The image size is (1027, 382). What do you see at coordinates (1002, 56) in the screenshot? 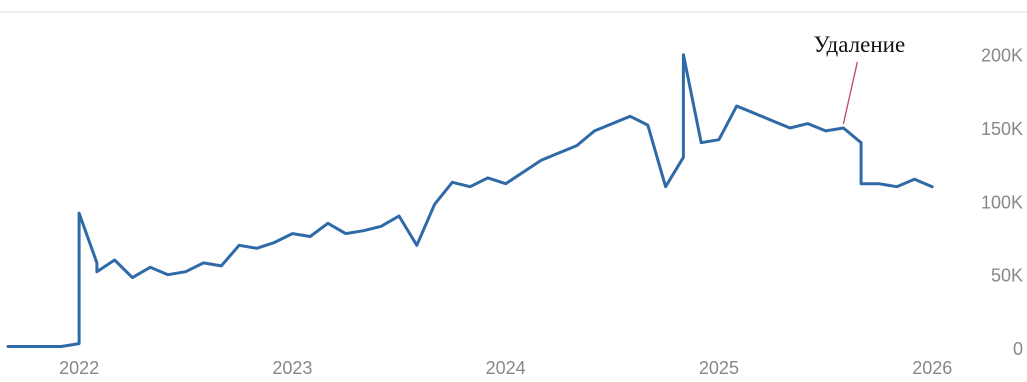
I see `y-tick-label-200K: 200K` at bounding box center [1002, 56].